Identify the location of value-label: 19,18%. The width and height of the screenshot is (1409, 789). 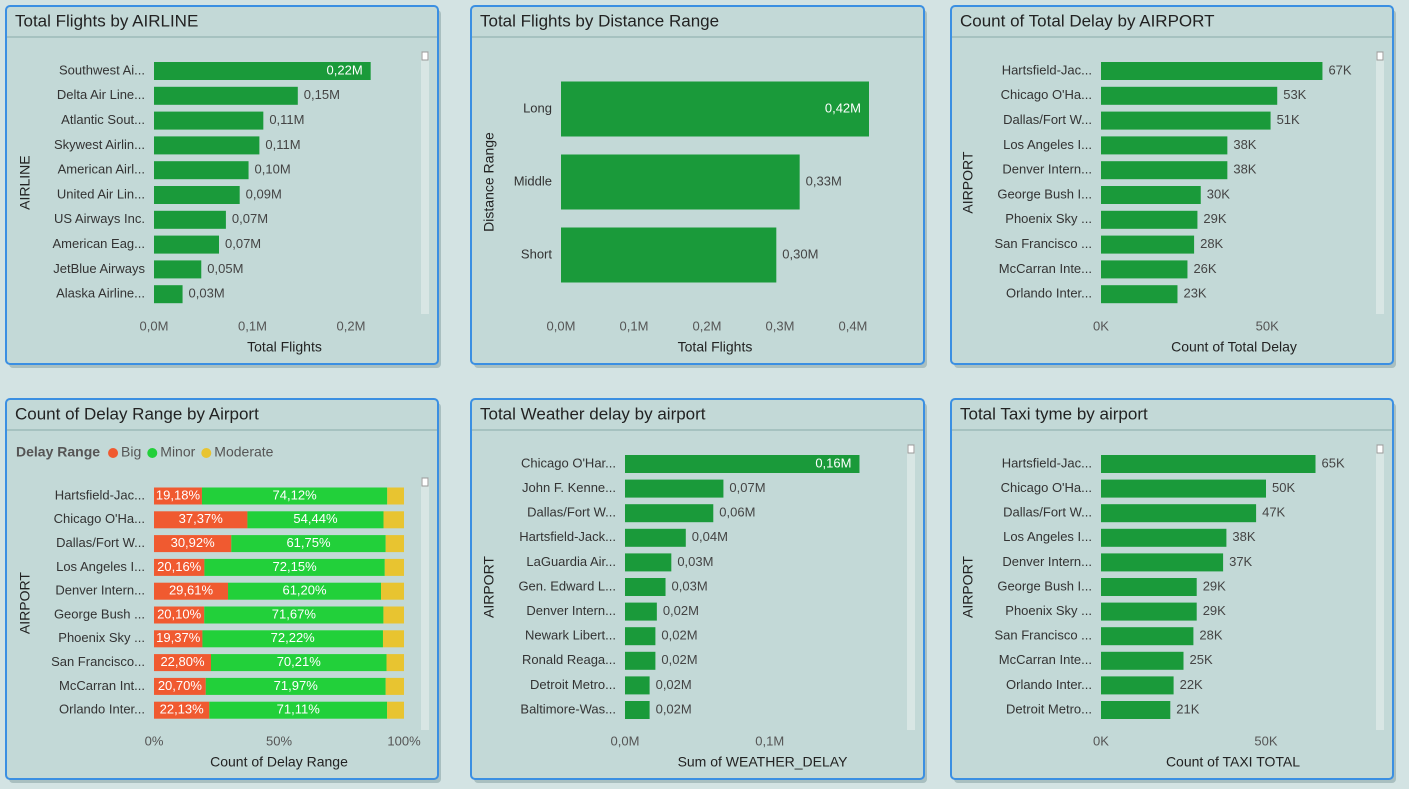
(178, 494).